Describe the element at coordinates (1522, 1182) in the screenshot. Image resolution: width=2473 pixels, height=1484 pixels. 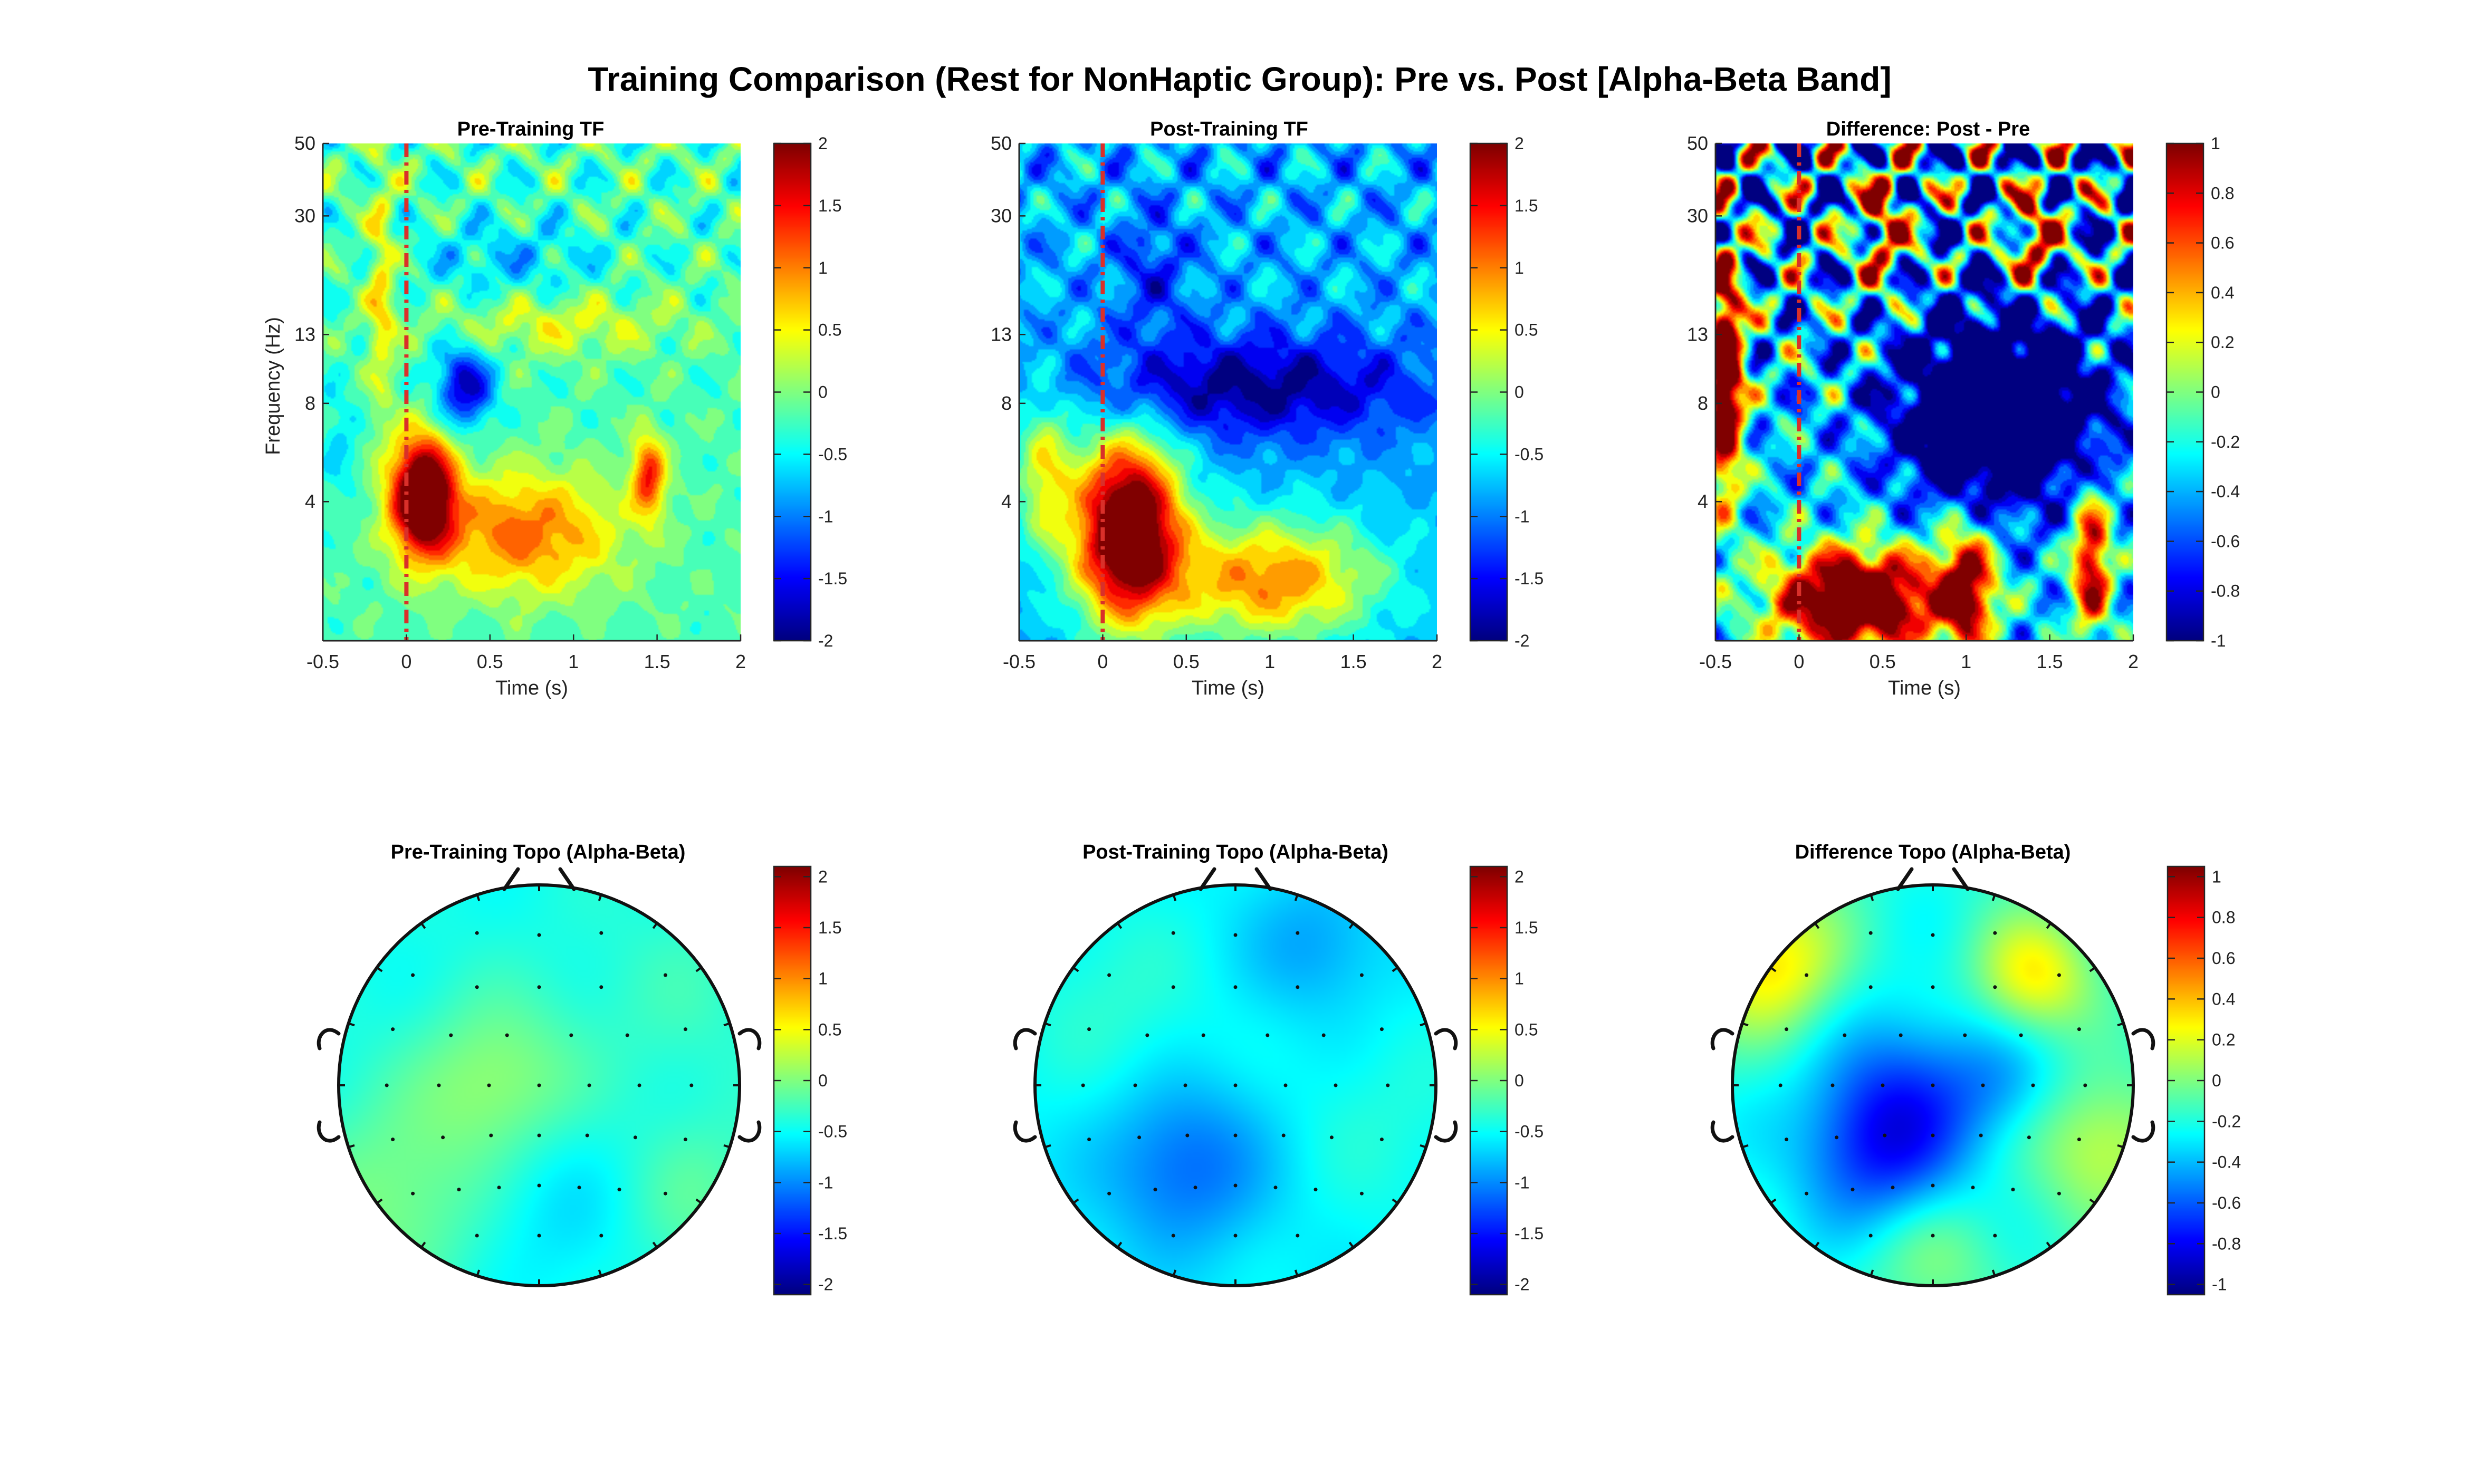
I see `post-topo-colorbar-tick-label: -1` at that location.